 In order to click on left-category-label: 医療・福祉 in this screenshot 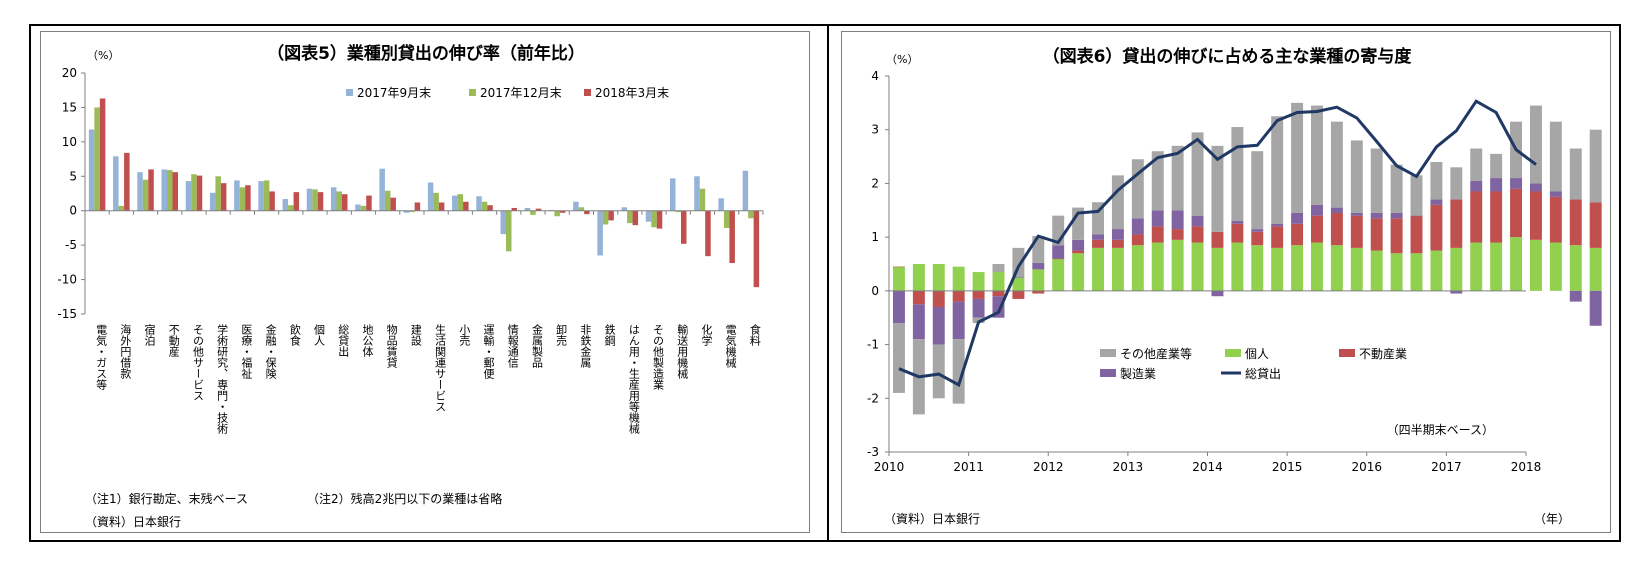, I will do `click(246, 352)`.